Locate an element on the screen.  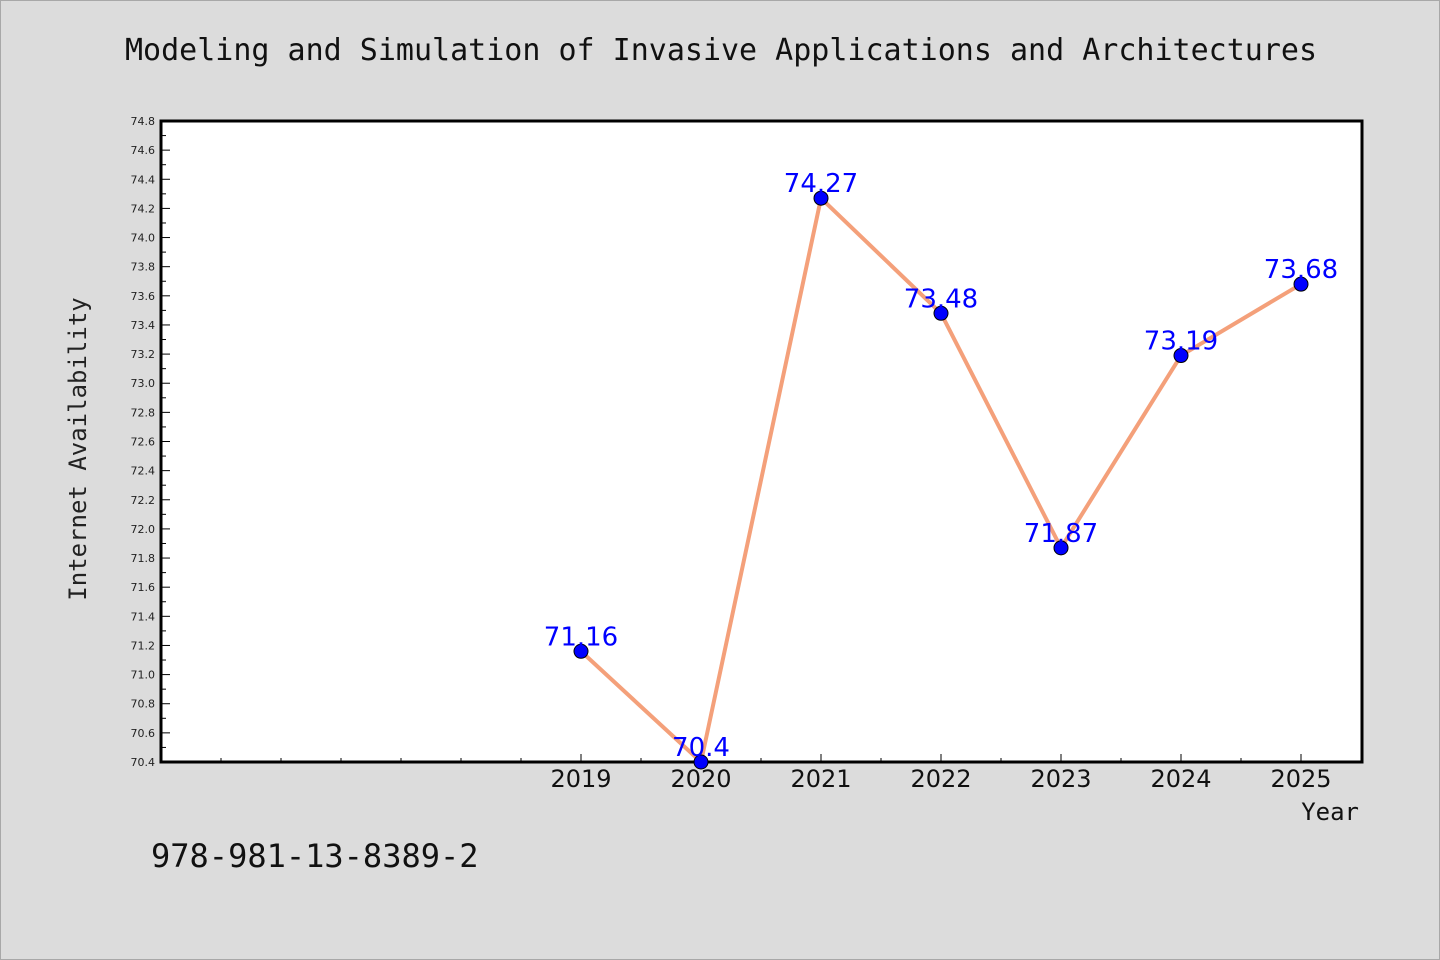
y-tick-label: 73.4 is located at coordinates (143, 325).